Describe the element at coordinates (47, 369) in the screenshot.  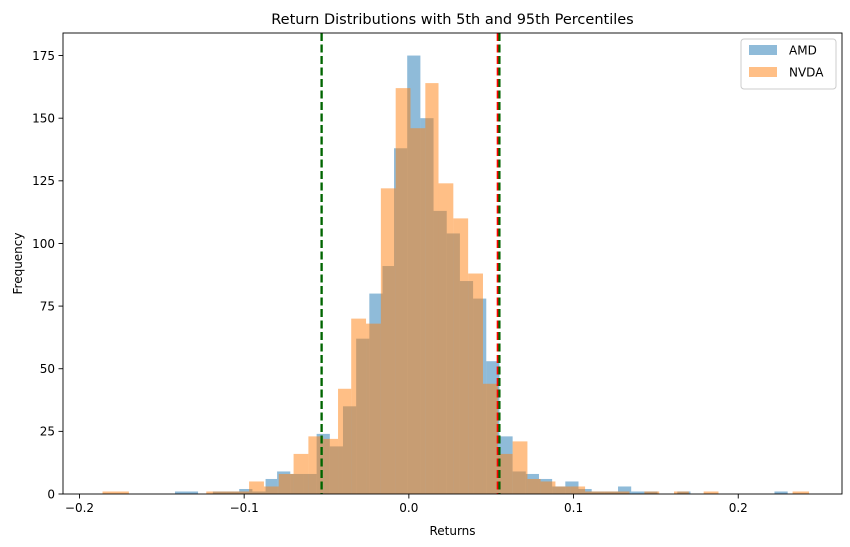
I see `y-tick-label: 50` at that location.